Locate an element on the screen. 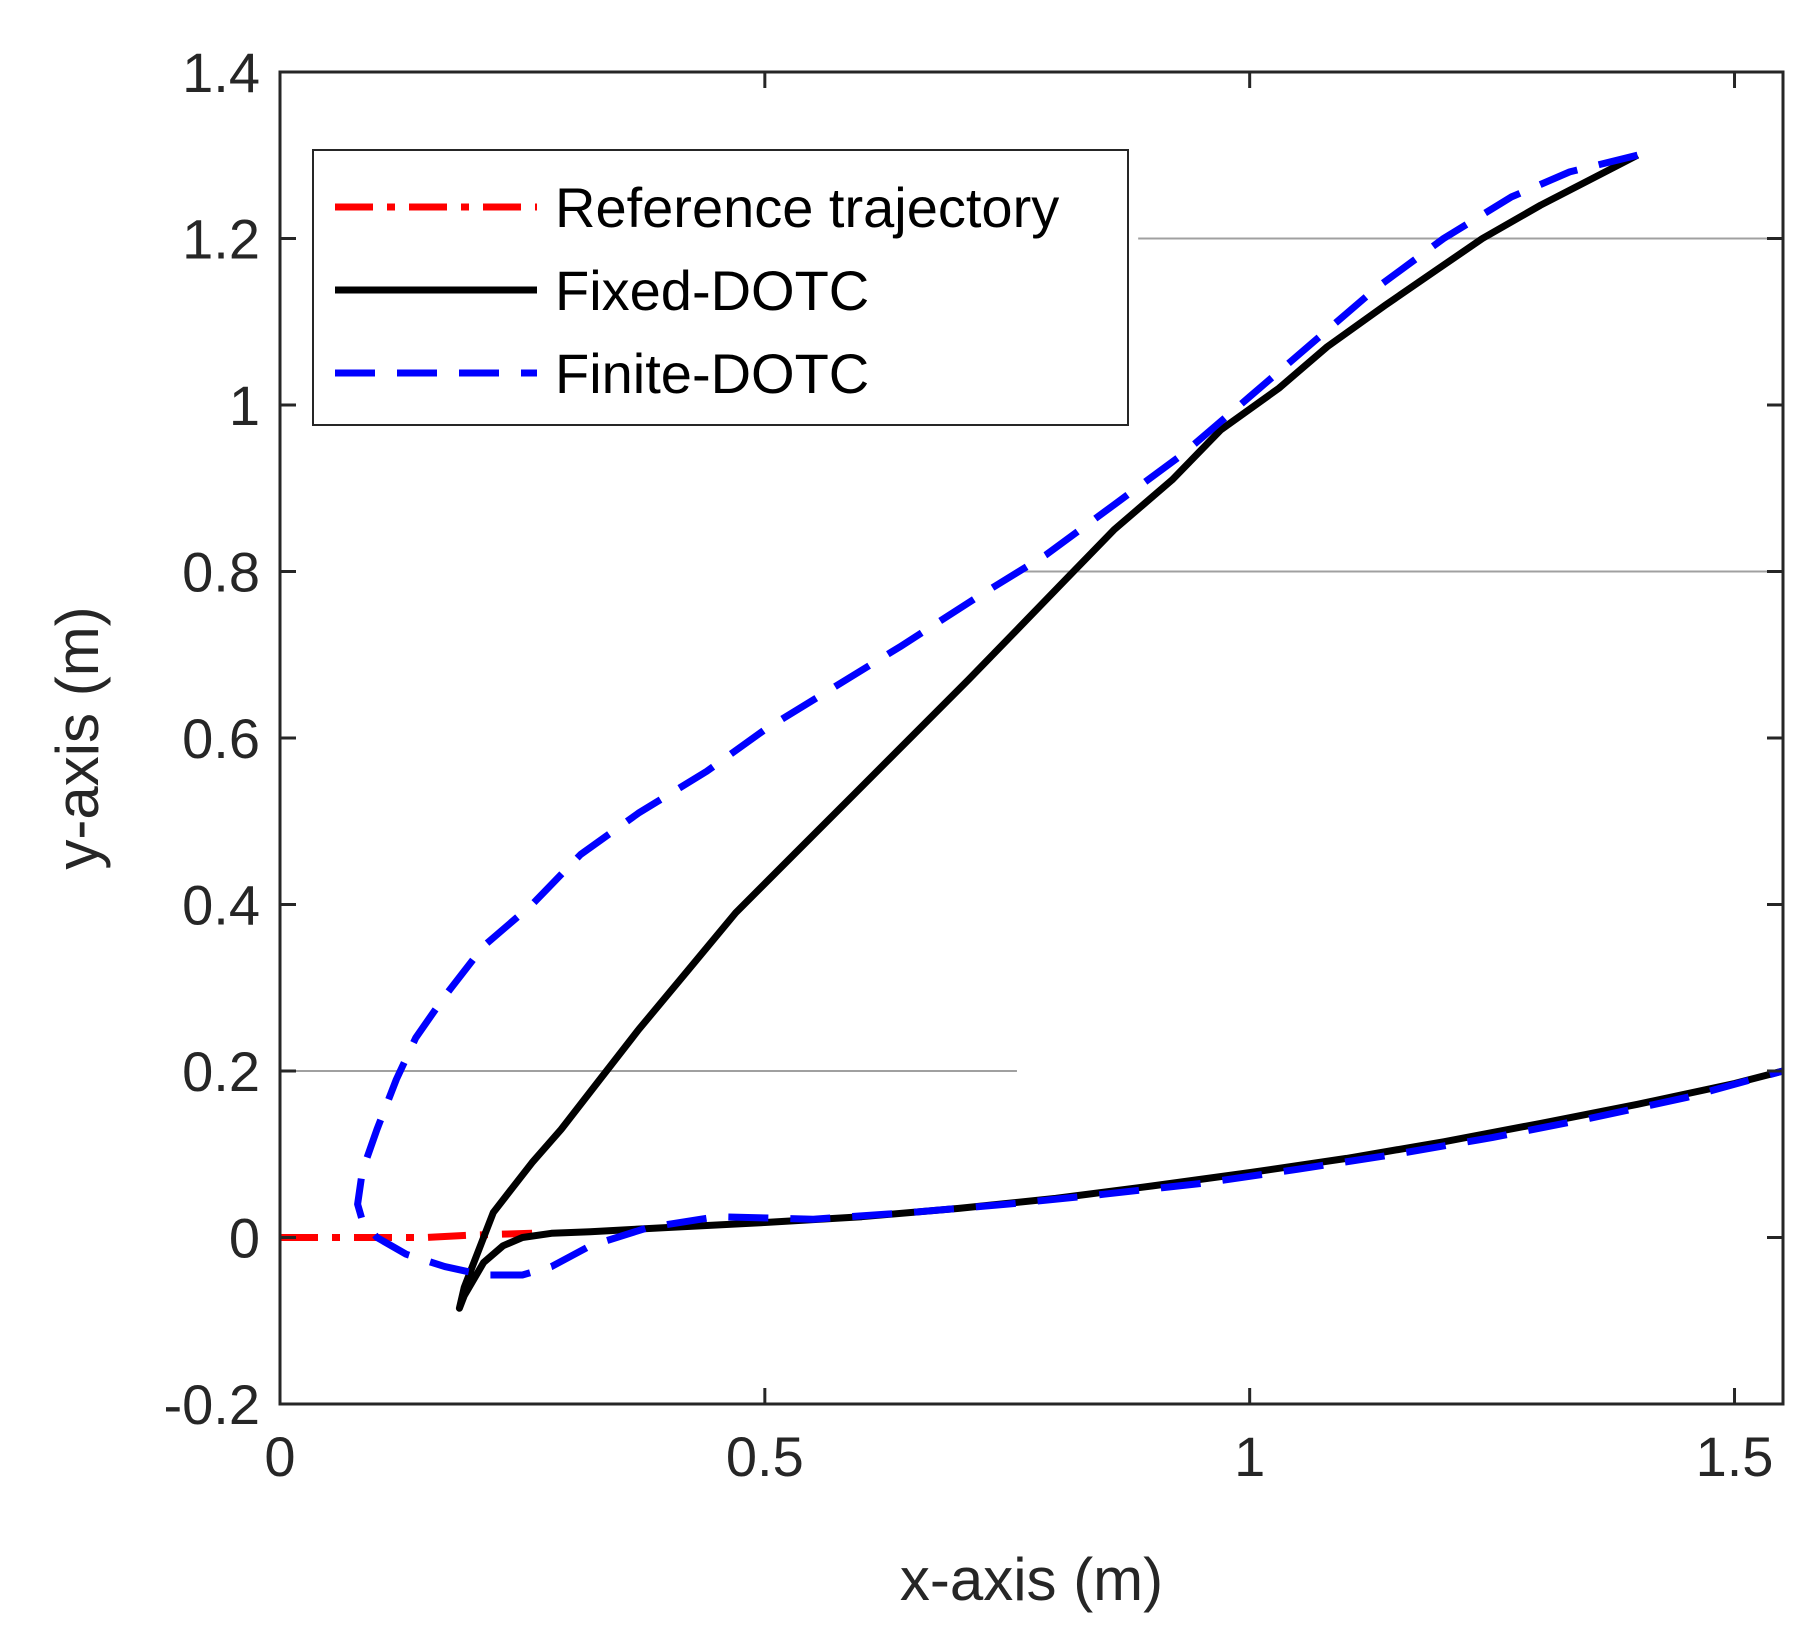 This screenshot has width=1808, height=1633. y-tick-label: 1.2 is located at coordinates (221, 239).